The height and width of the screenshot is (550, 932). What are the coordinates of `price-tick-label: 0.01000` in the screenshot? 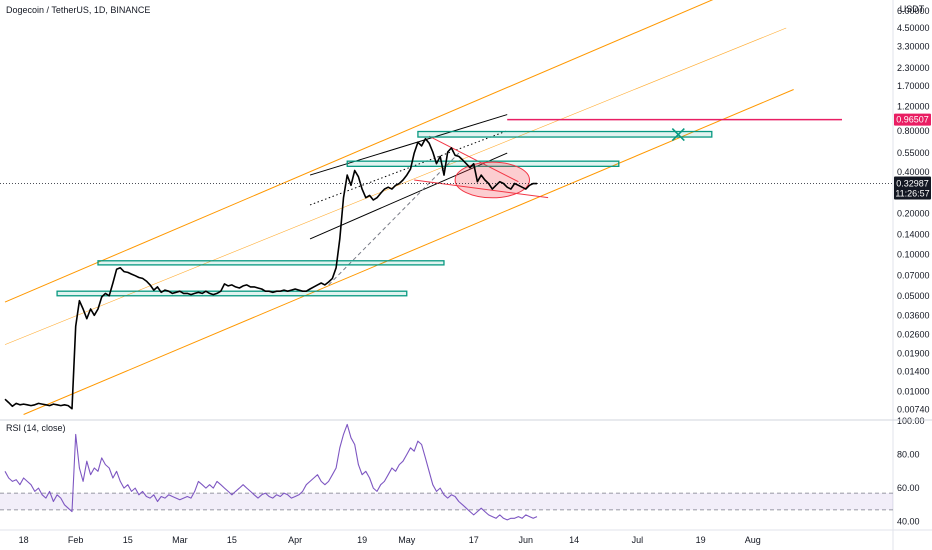 It's located at (913, 392).